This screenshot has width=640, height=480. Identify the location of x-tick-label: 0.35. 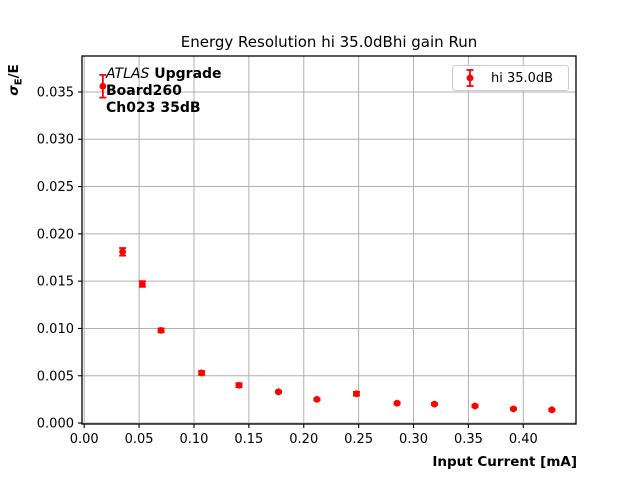
(468, 439).